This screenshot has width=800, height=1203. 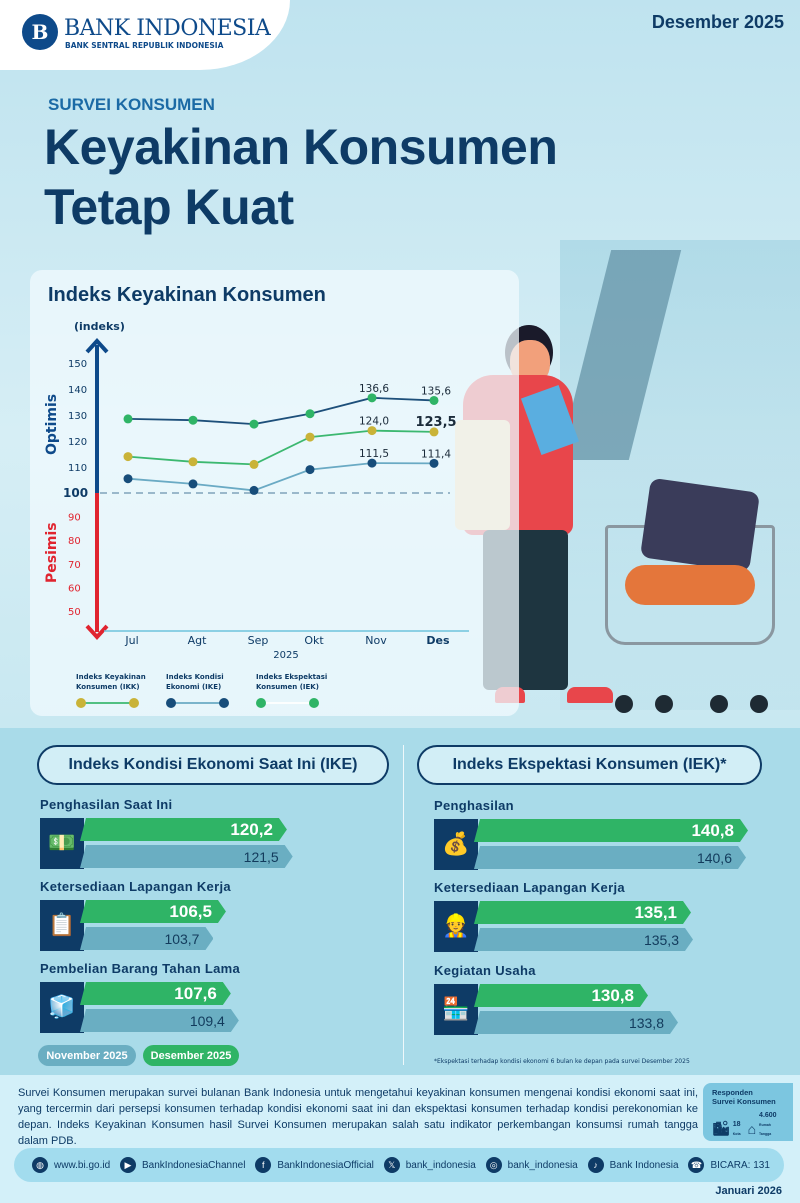 What do you see at coordinates (131, 640) in the screenshot?
I see `x-tick-label: Jul` at bounding box center [131, 640].